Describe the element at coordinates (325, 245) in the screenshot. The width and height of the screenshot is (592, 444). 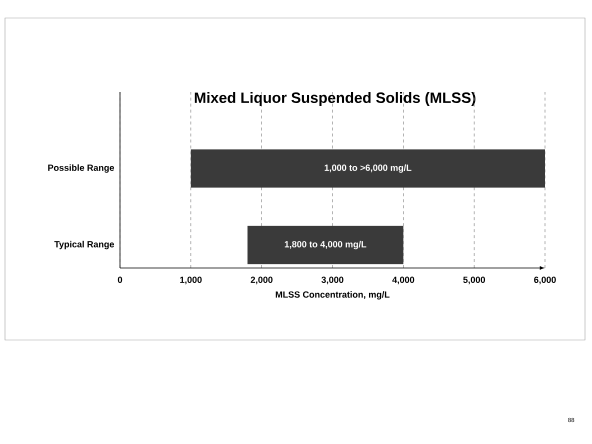
I see `annotation: 1,800 to 4,000 mg/L` at that location.